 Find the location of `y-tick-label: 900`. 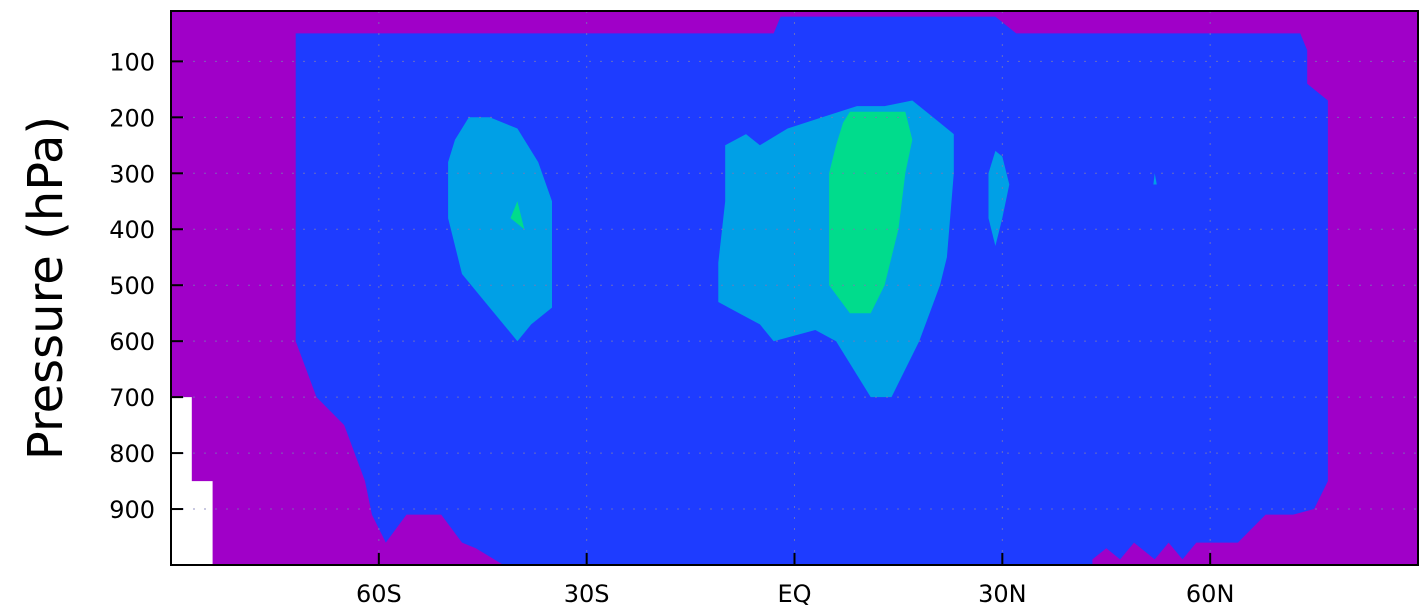

y-tick-label: 900 is located at coordinates (132, 510).